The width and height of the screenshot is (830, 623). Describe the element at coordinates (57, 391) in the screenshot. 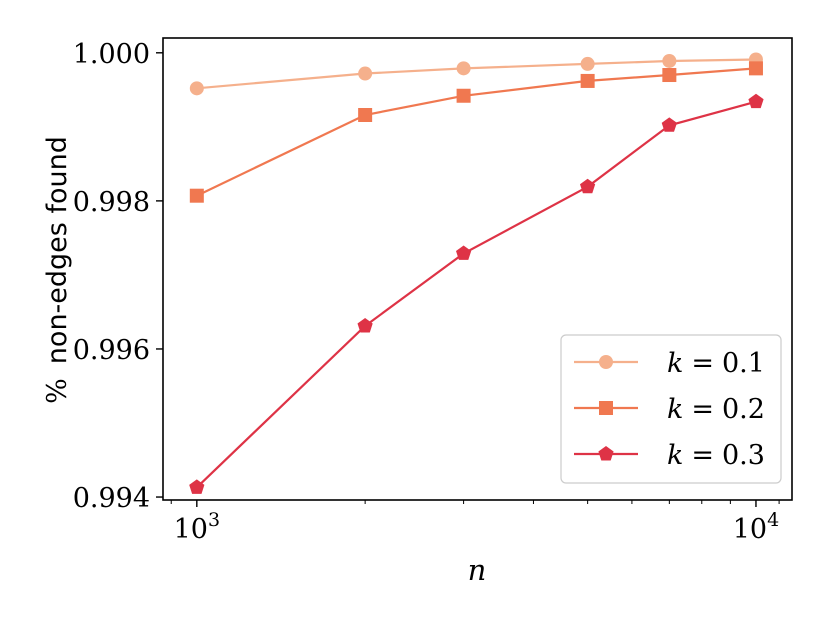

I see `y-axis-label-percent: %` at that location.